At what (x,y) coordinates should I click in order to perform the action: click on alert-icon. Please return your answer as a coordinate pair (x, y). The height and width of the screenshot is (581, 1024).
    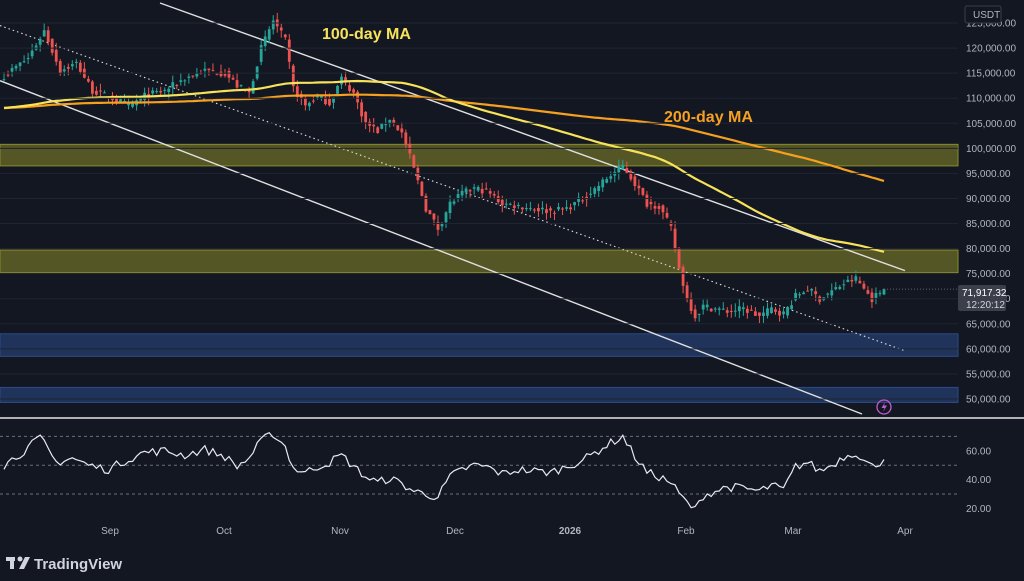
    Looking at the image, I should click on (884, 407).